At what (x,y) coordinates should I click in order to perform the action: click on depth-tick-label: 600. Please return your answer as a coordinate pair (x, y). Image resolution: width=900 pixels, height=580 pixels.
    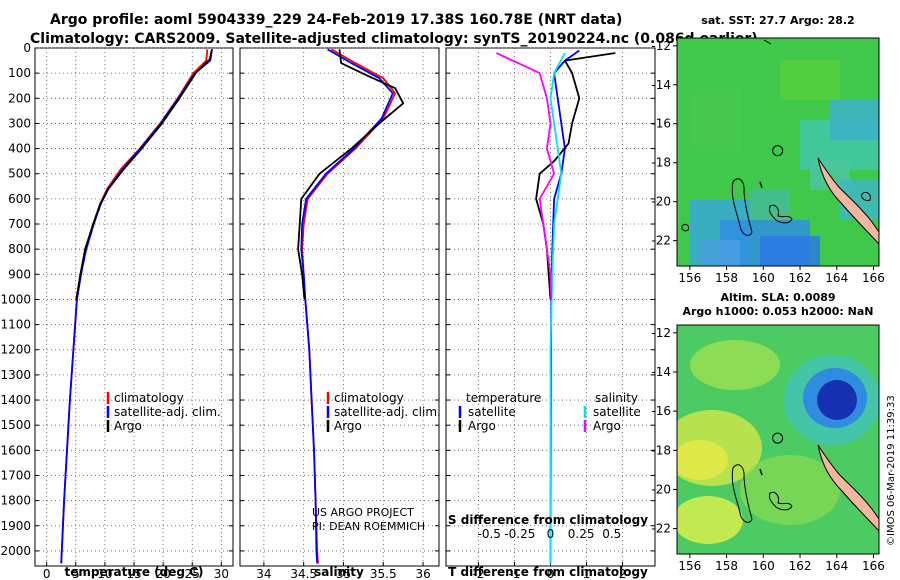
    Looking at the image, I should click on (19, 199).